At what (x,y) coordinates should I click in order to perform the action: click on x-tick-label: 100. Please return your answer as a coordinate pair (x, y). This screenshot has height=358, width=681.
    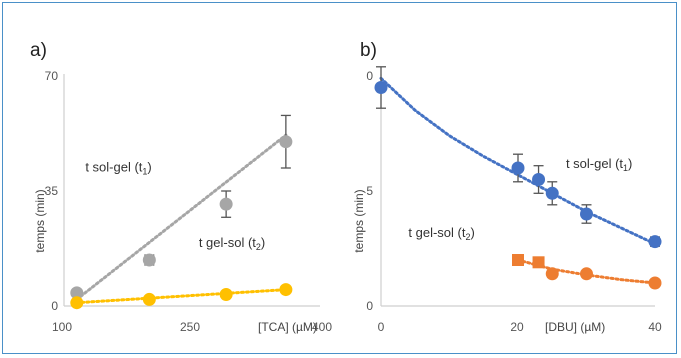
    Looking at the image, I should click on (62, 327).